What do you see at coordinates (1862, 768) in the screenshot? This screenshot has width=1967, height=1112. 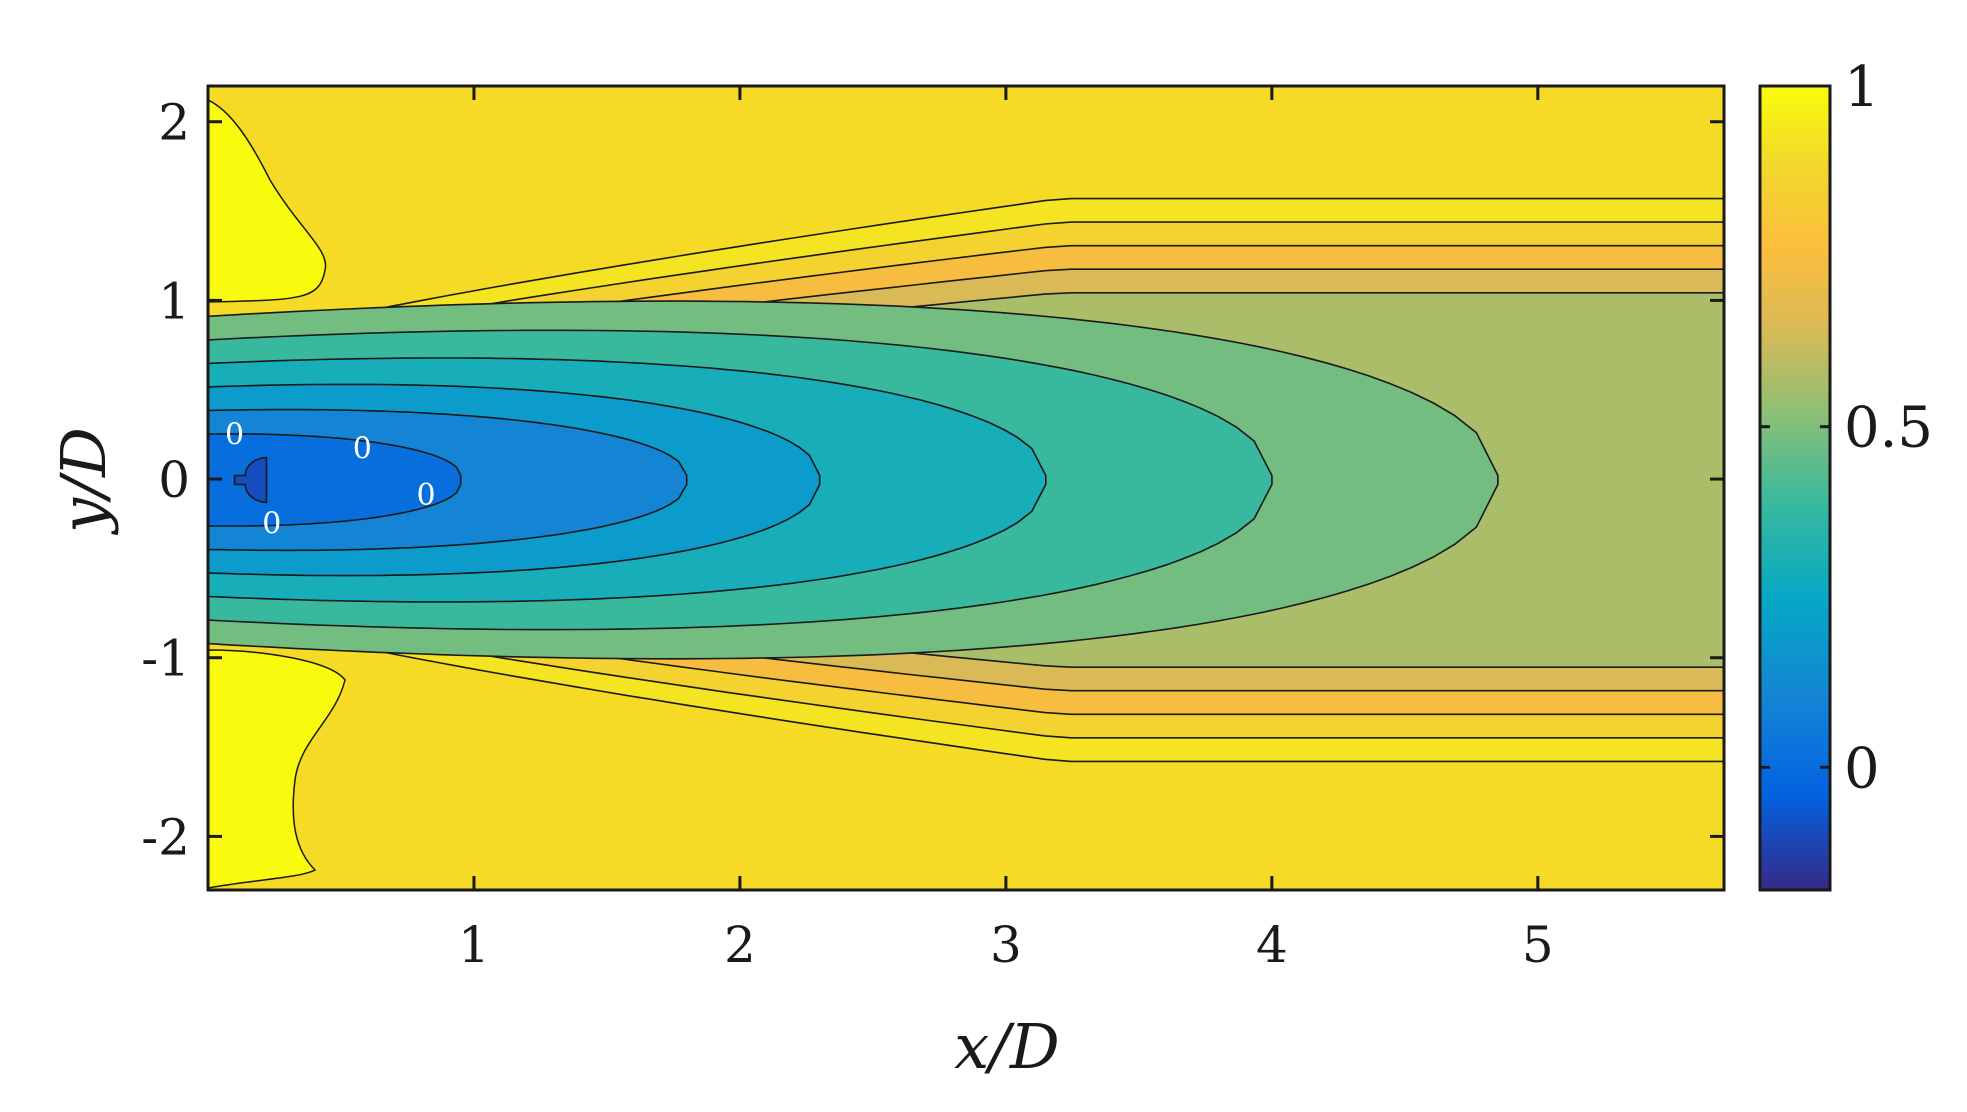 I see `colorbar-tick-label: 0` at bounding box center [1862, 768].